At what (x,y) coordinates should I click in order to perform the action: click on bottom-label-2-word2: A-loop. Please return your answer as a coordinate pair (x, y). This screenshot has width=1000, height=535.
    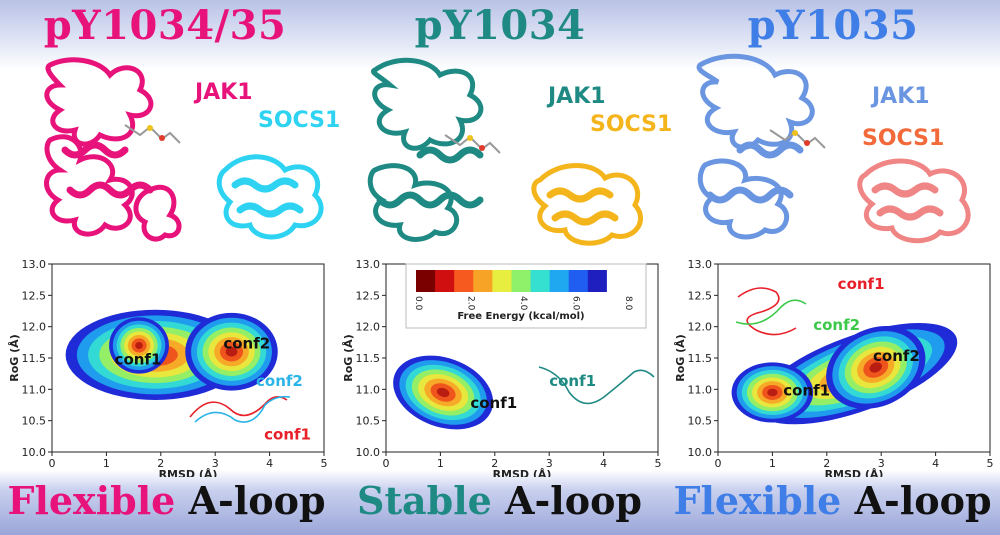
    Looking at the image, I should click on (573, 500).